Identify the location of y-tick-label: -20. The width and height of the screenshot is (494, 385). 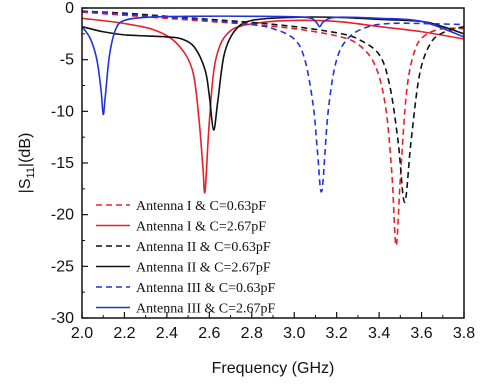
(62, 215).